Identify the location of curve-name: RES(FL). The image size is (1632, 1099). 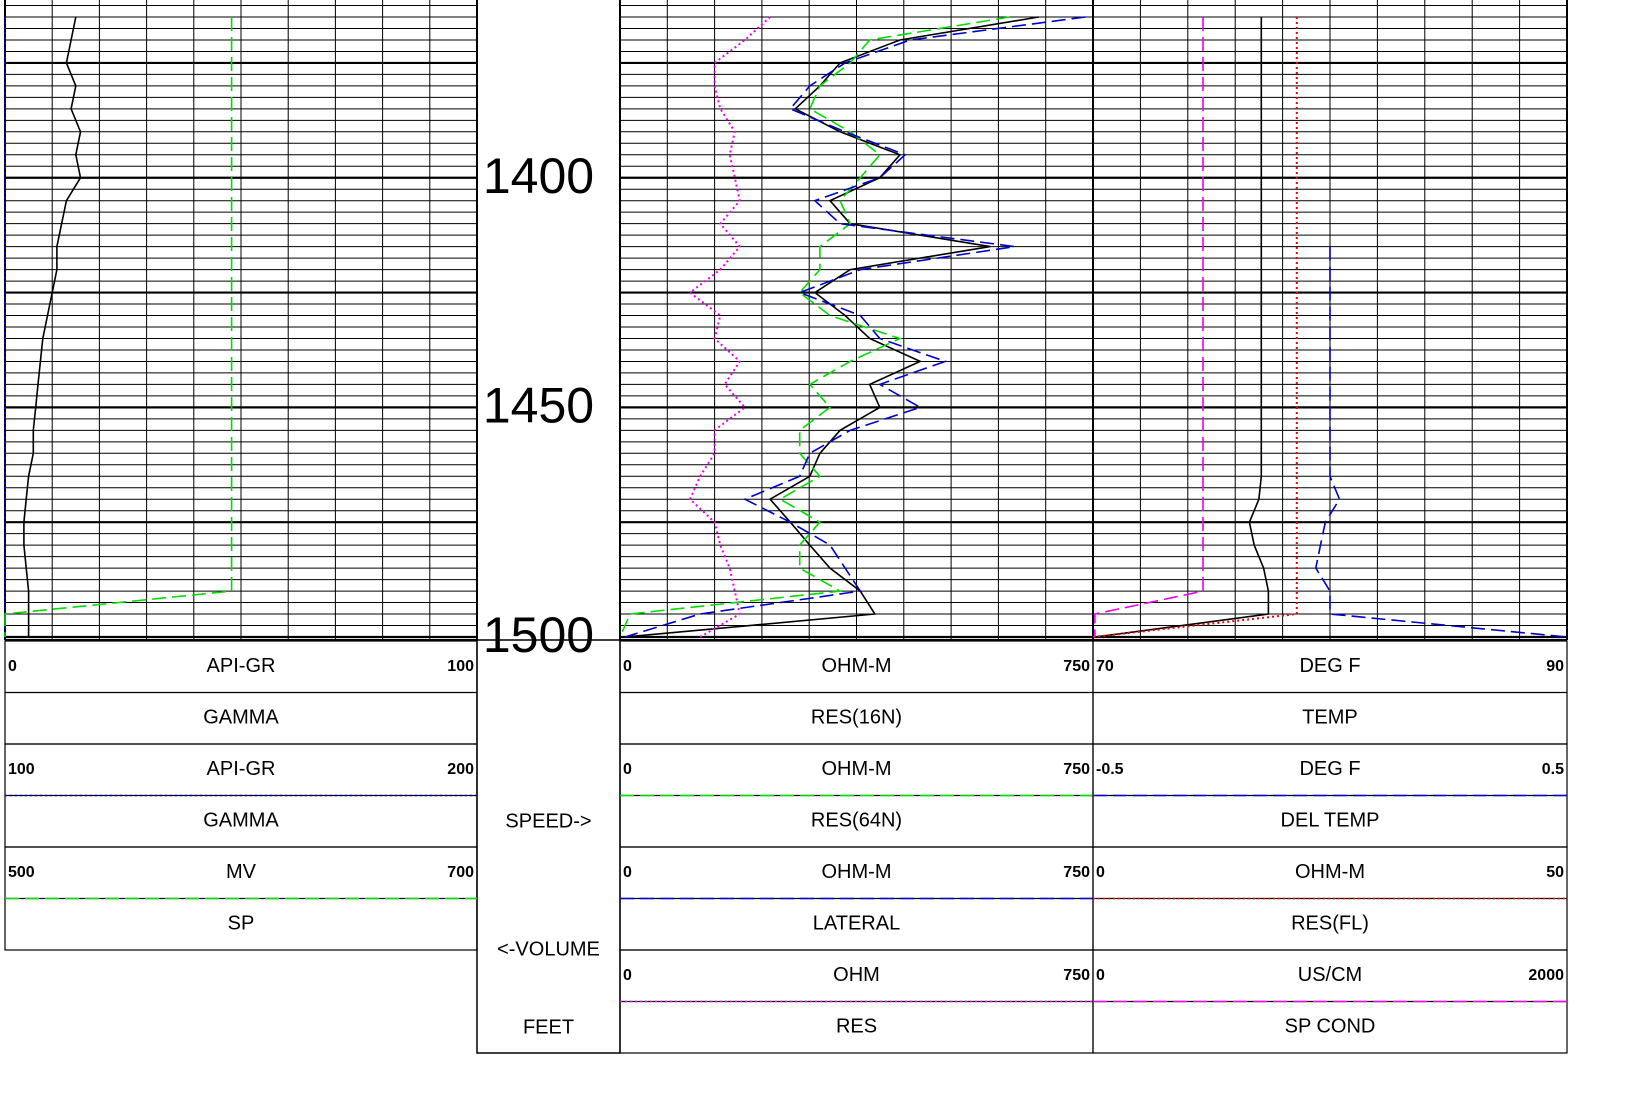
(1330, 924).